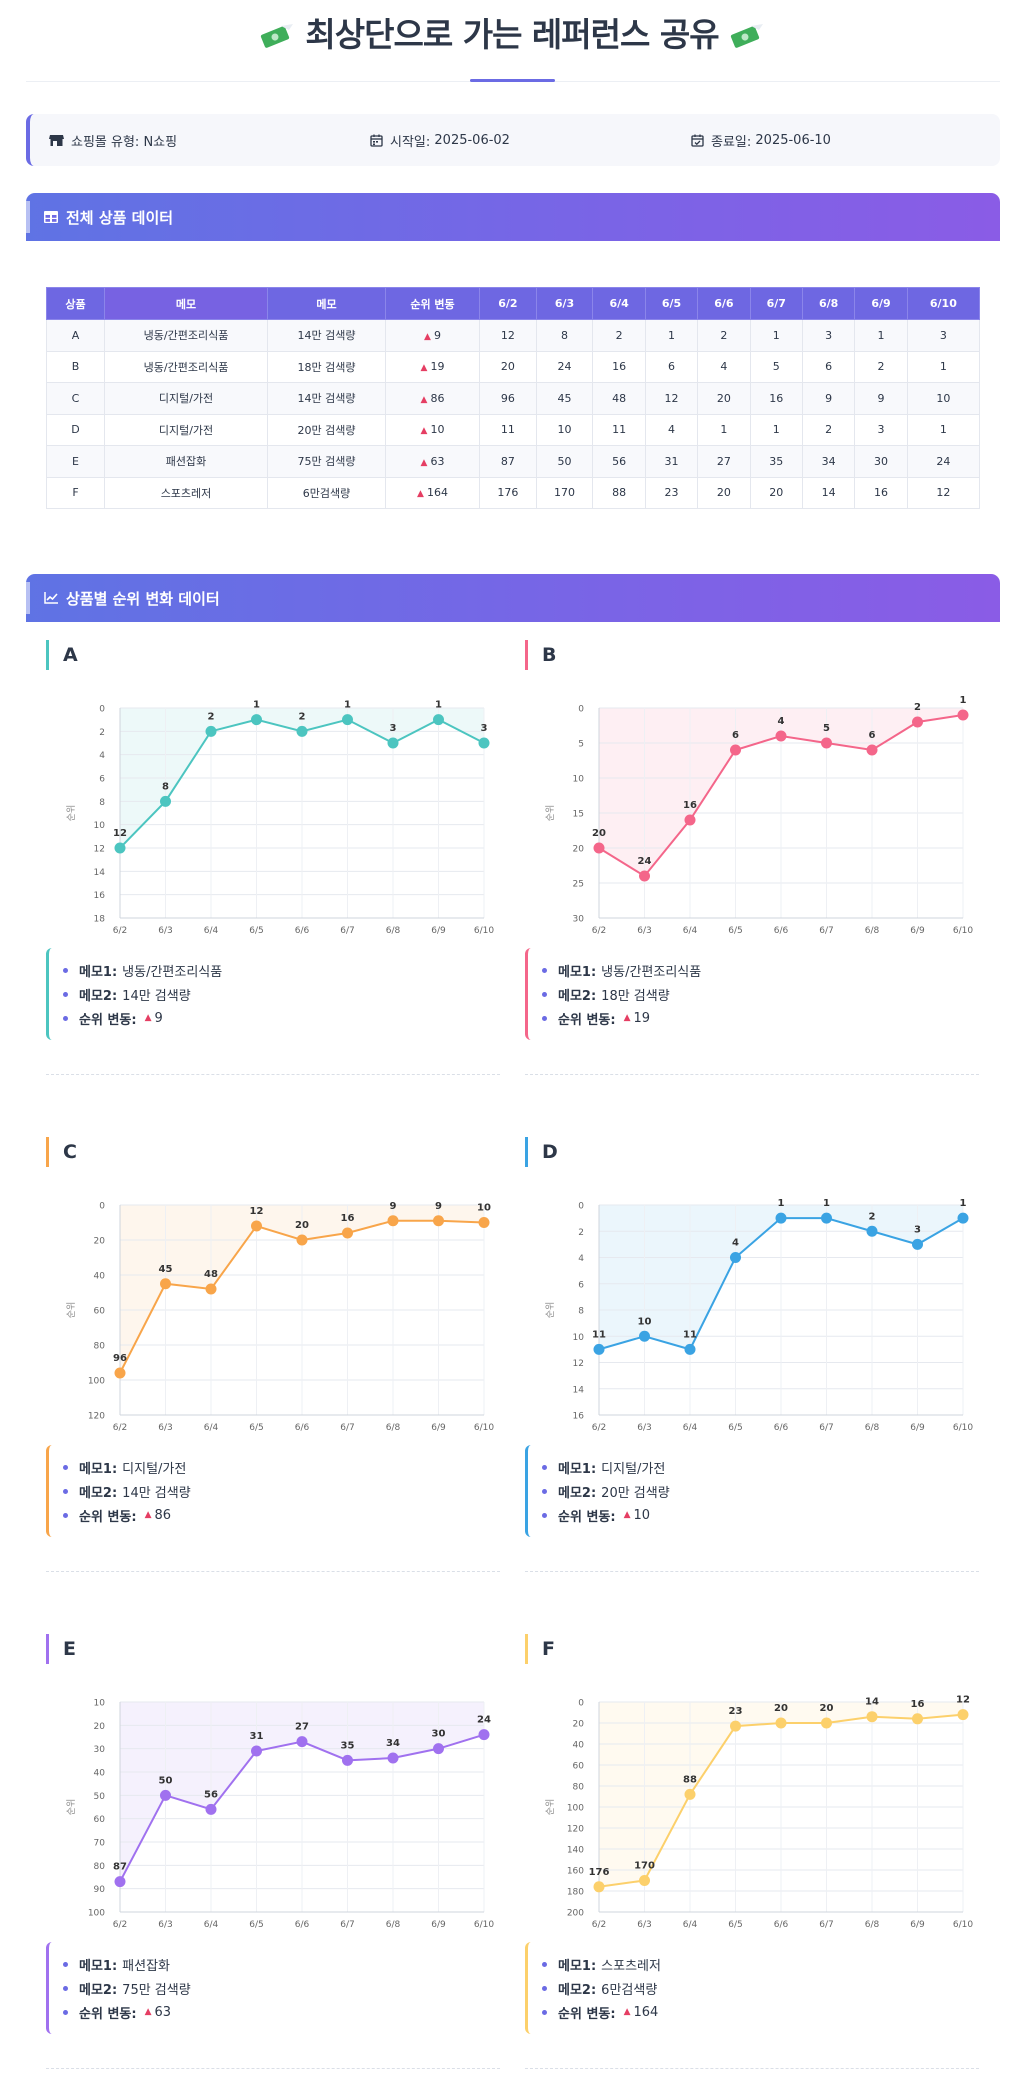 This screenshot has height=2086, width=1024. Describe the element at coordinates (440, 140) in the screenshot. I see `start-date-info: 시작일: 2025-06-02` at that location.